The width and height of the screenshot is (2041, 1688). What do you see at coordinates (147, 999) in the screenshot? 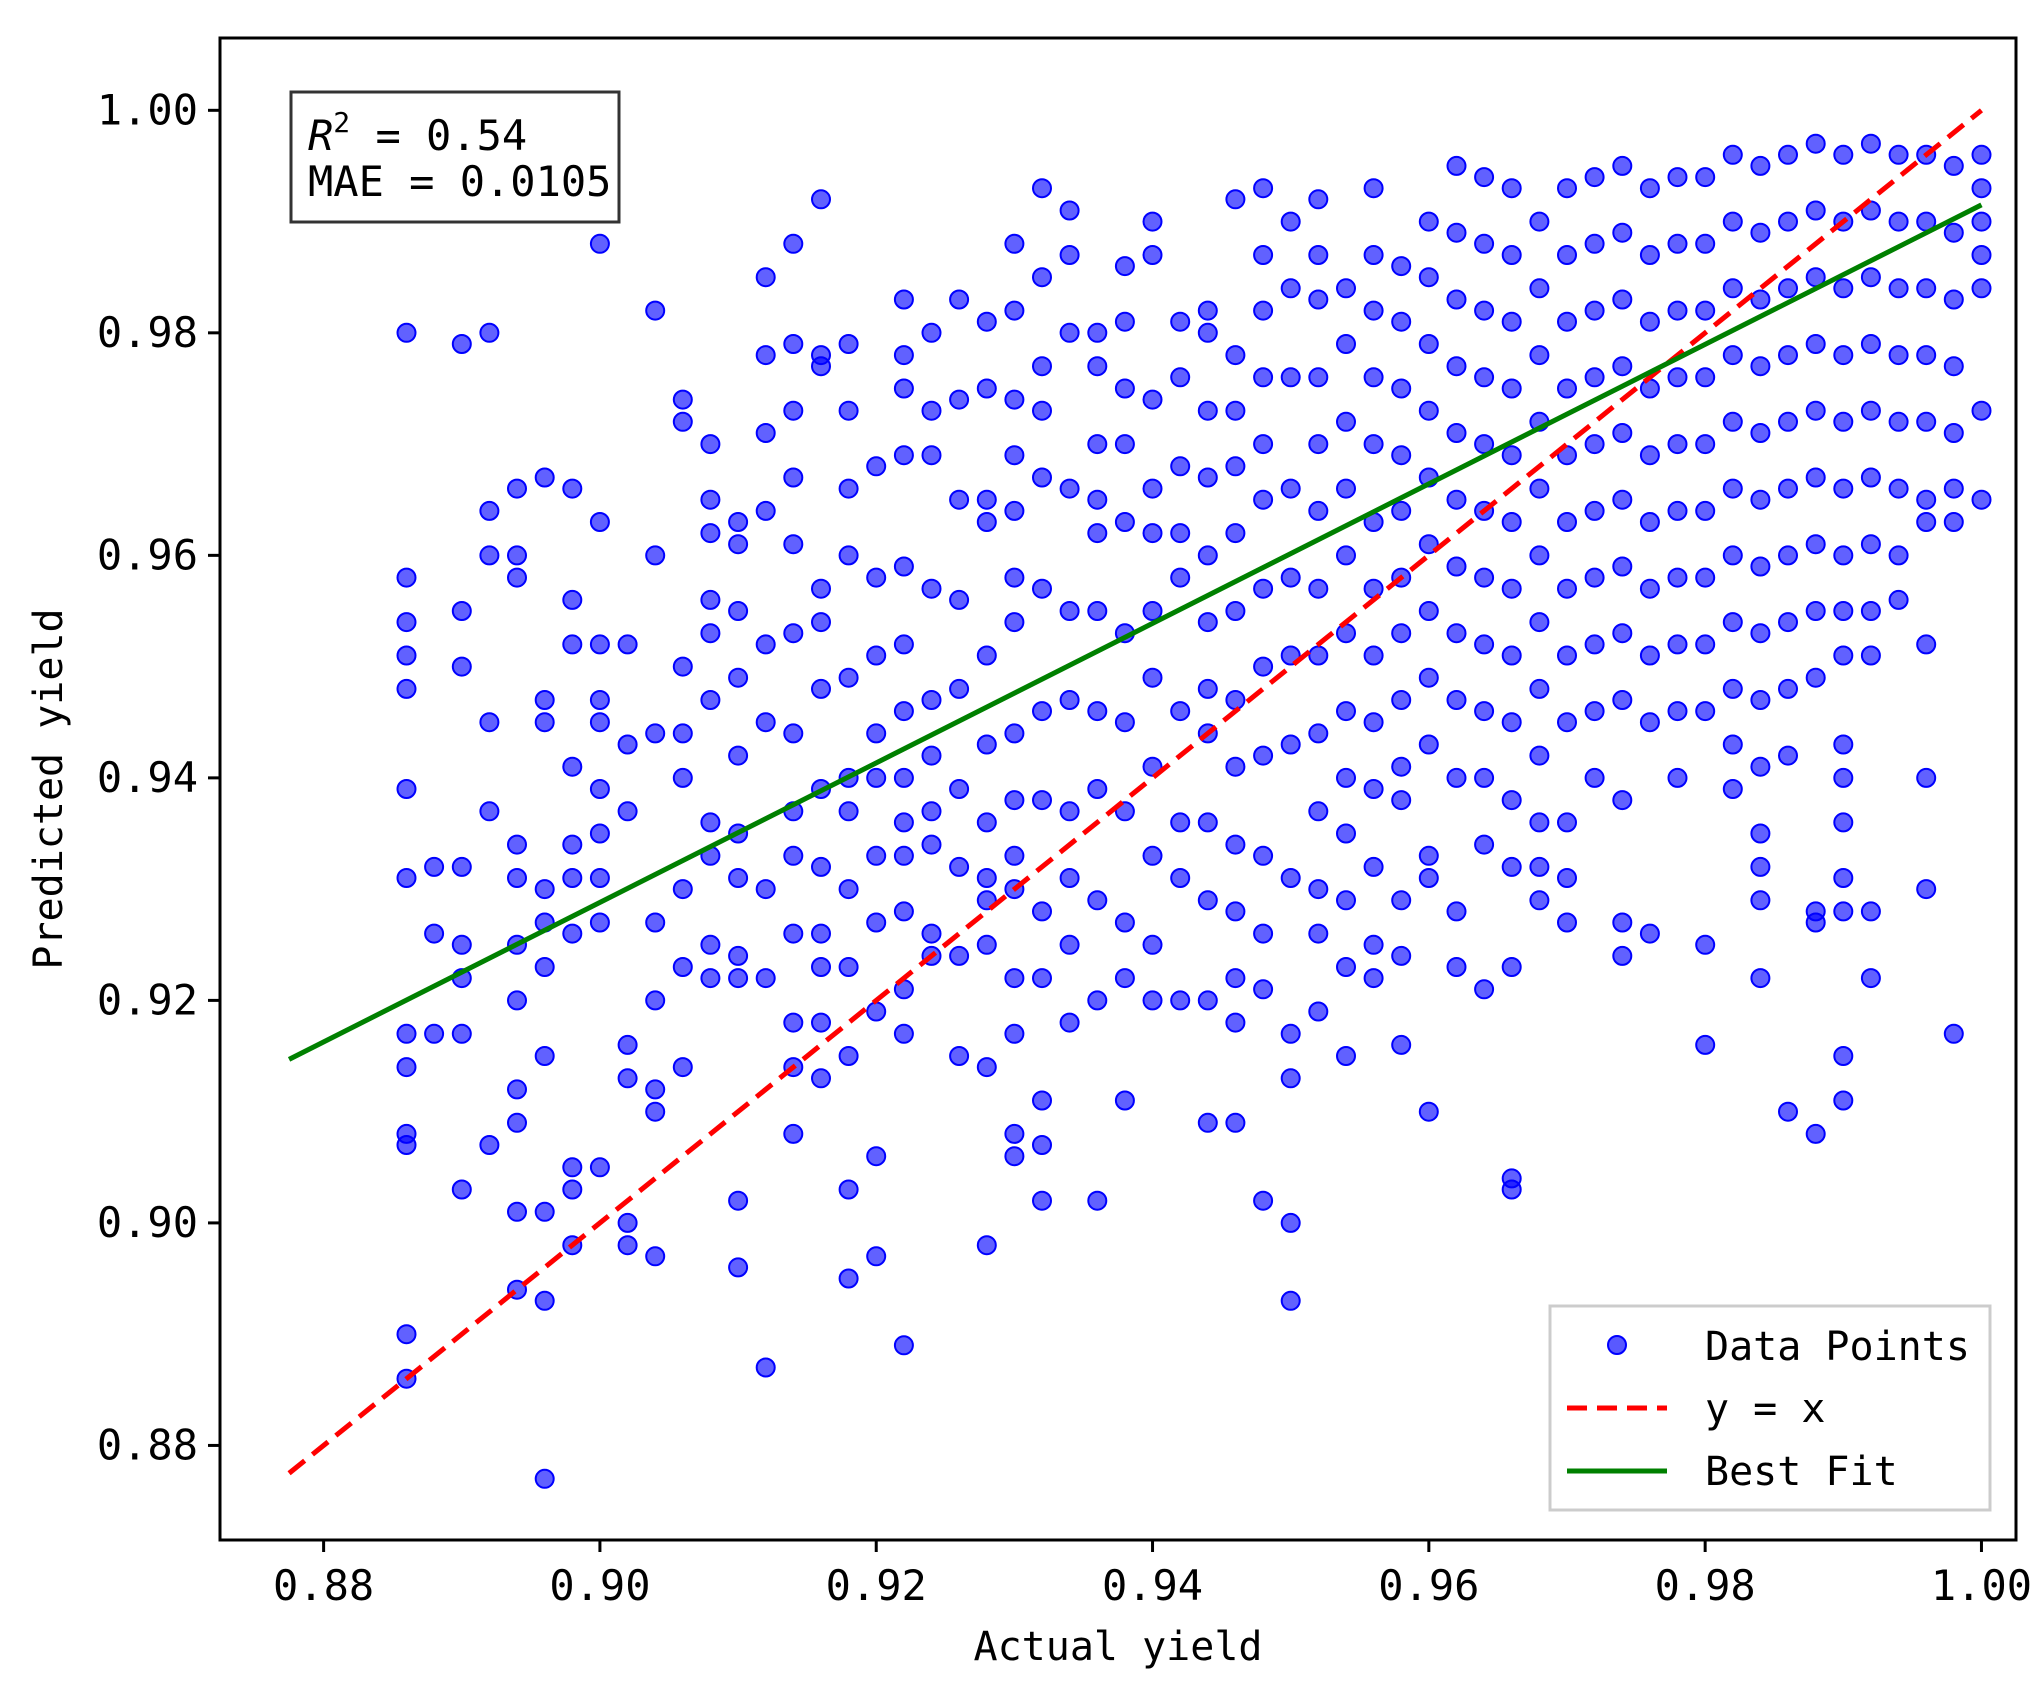
I see `y-tick-label: 0.92` at bounding box center [147, 999].